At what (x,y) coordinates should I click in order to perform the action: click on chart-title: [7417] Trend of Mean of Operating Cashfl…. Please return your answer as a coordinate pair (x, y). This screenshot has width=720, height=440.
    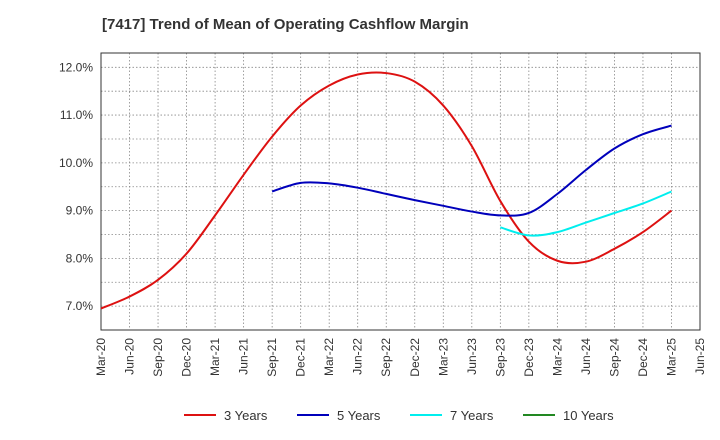
    Looking at the image, I should click on (285, 24).